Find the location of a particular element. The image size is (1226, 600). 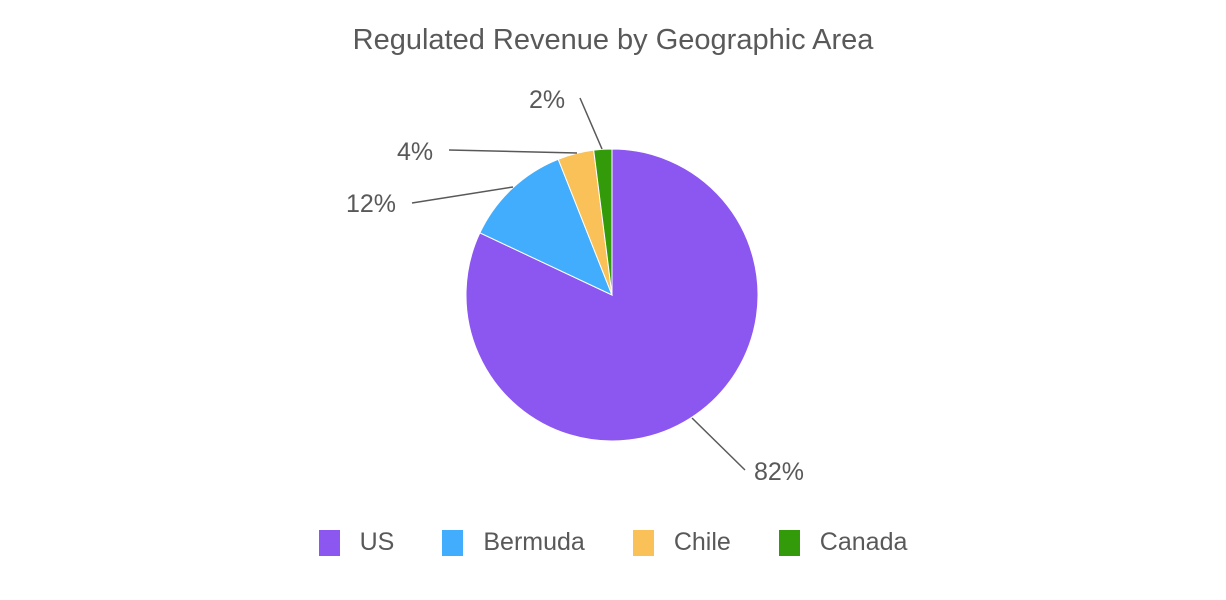

legend-swatch-canada is located at coordinates (789, 542).